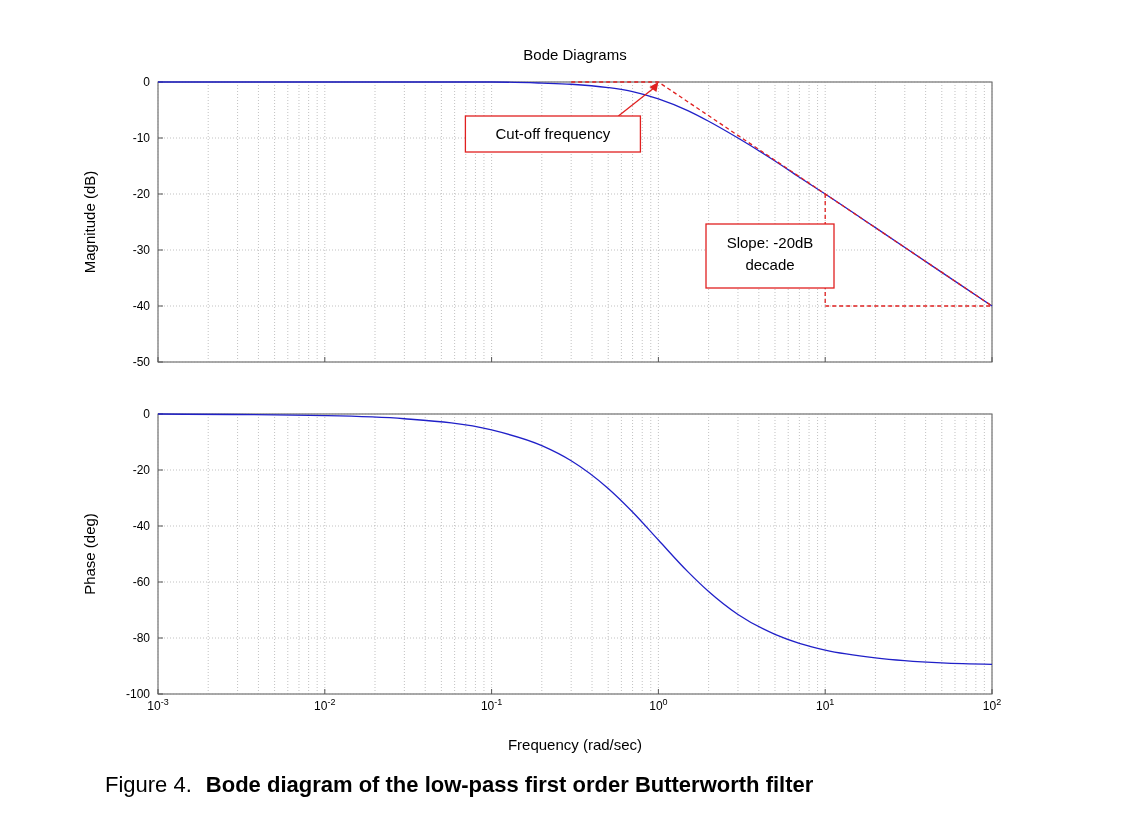 The image size is (1127, 818). I want to click on y-tick-label: -60, so click(141, 582).